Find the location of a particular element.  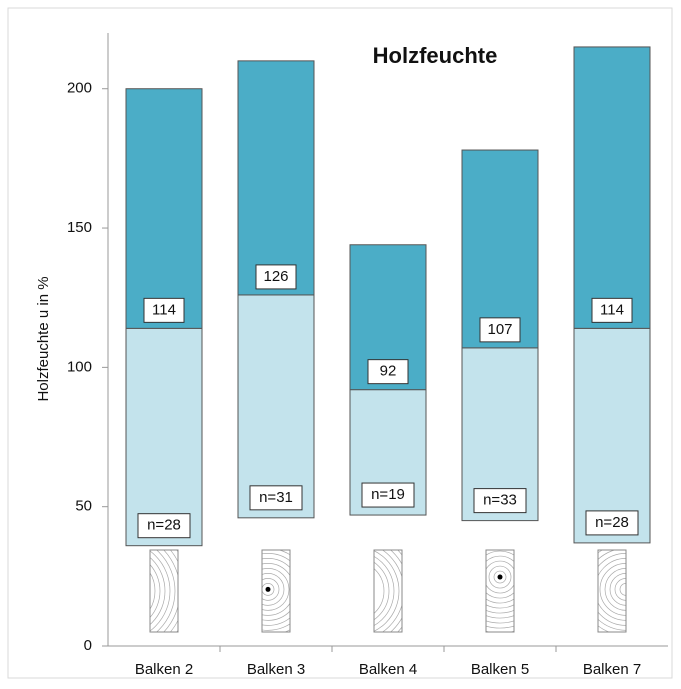

chart-title: Holzfeuchte is located at coordinates (435, 55).